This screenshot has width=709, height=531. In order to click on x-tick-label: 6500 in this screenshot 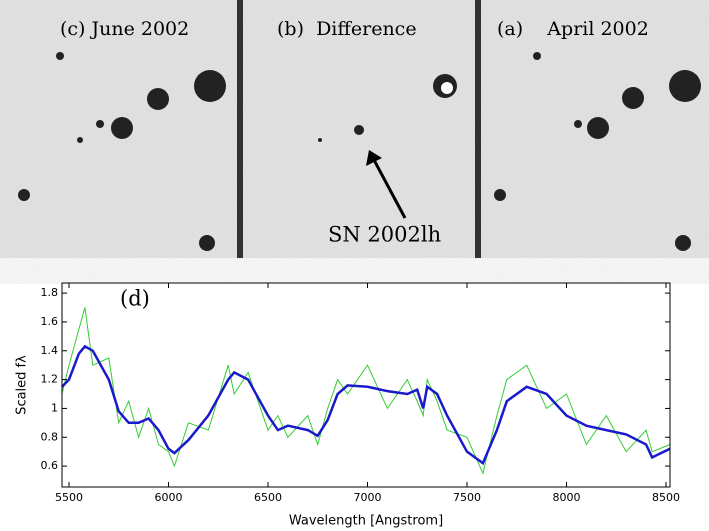, I will do `click(268, 497)`.